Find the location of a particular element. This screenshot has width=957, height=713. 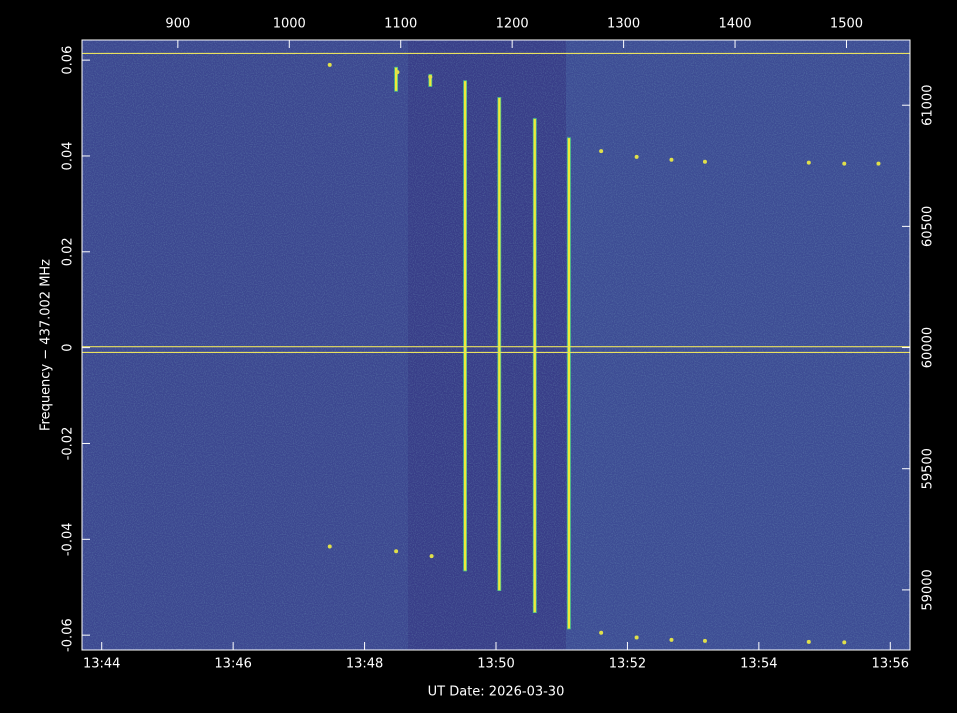

y-tick-label: 0.06 is located at coordinates (68, 60).